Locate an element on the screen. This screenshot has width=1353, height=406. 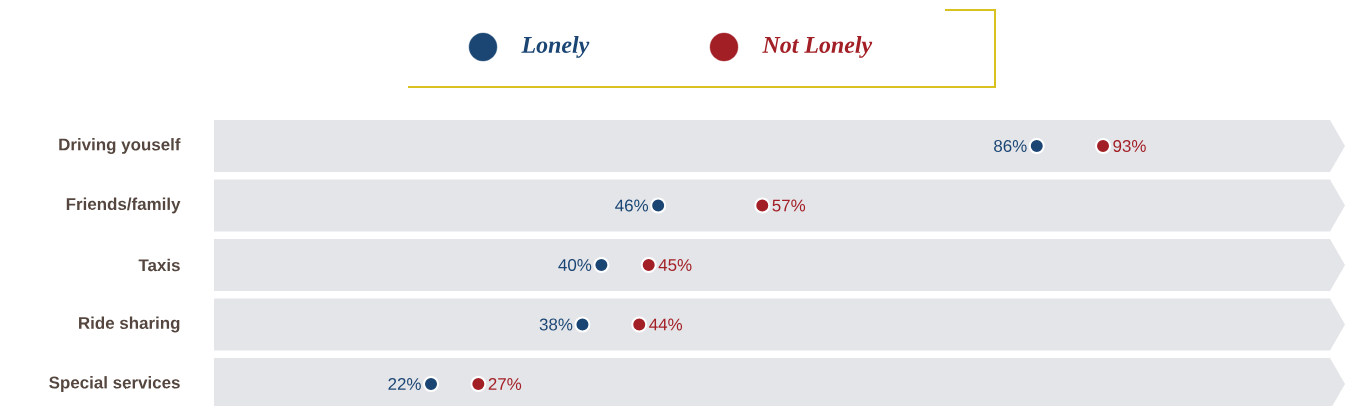
data-label: 40% is located at coordinates (575, 265).